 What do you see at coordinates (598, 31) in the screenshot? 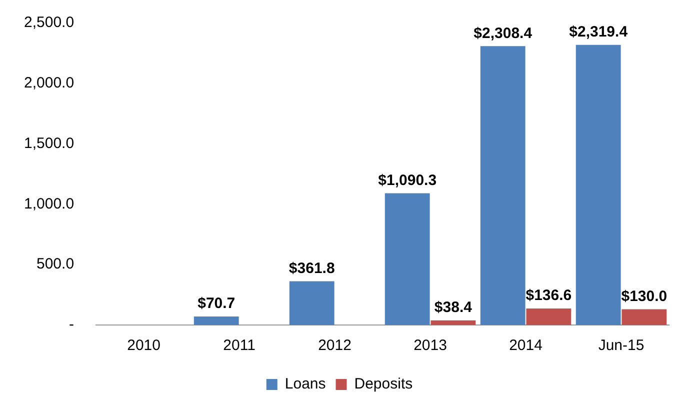
I see `data-label: $2,319.4` at bounding box center [598, 31].